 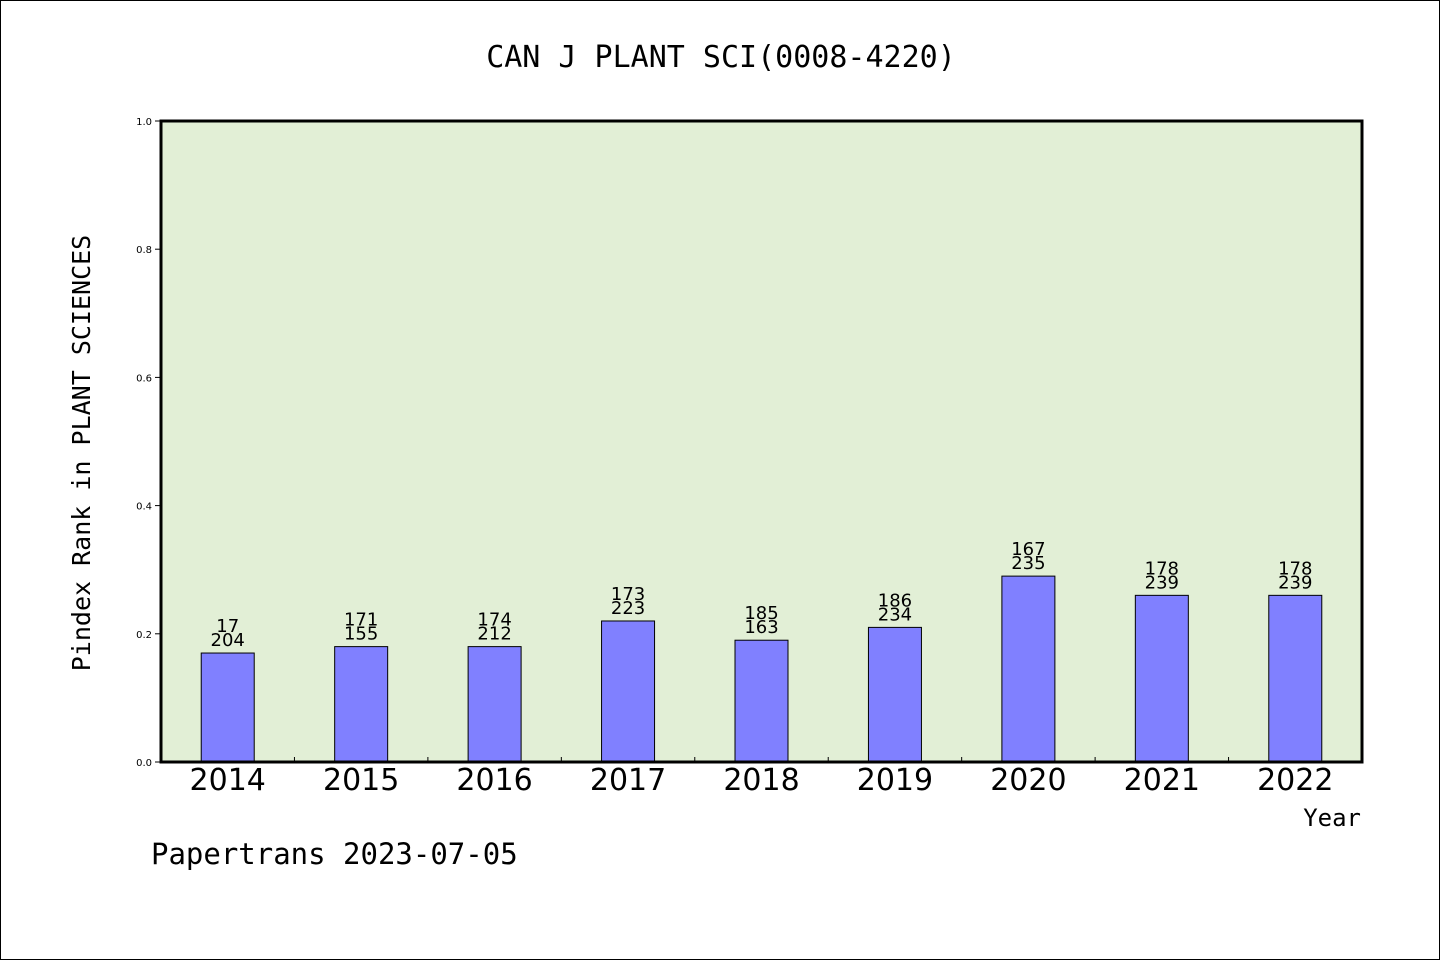 I want to click on bar-2018, so click(x=761, y=701).